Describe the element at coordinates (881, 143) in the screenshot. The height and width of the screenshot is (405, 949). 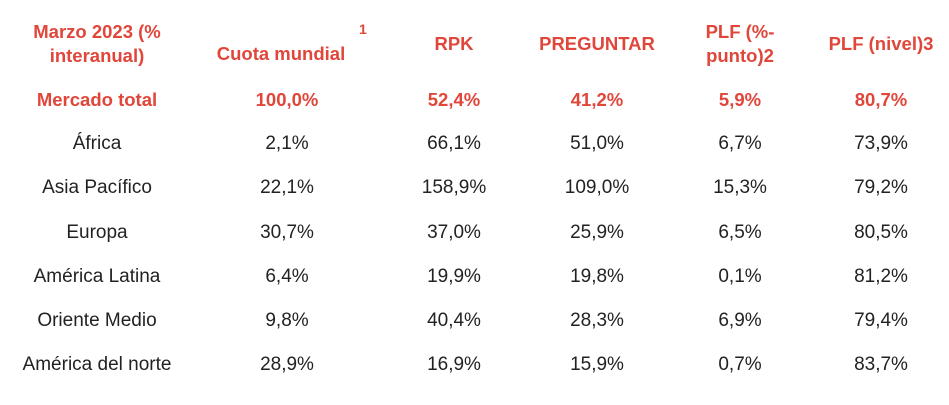
I see `row-africa-plf-level: 73,9%` at that location.